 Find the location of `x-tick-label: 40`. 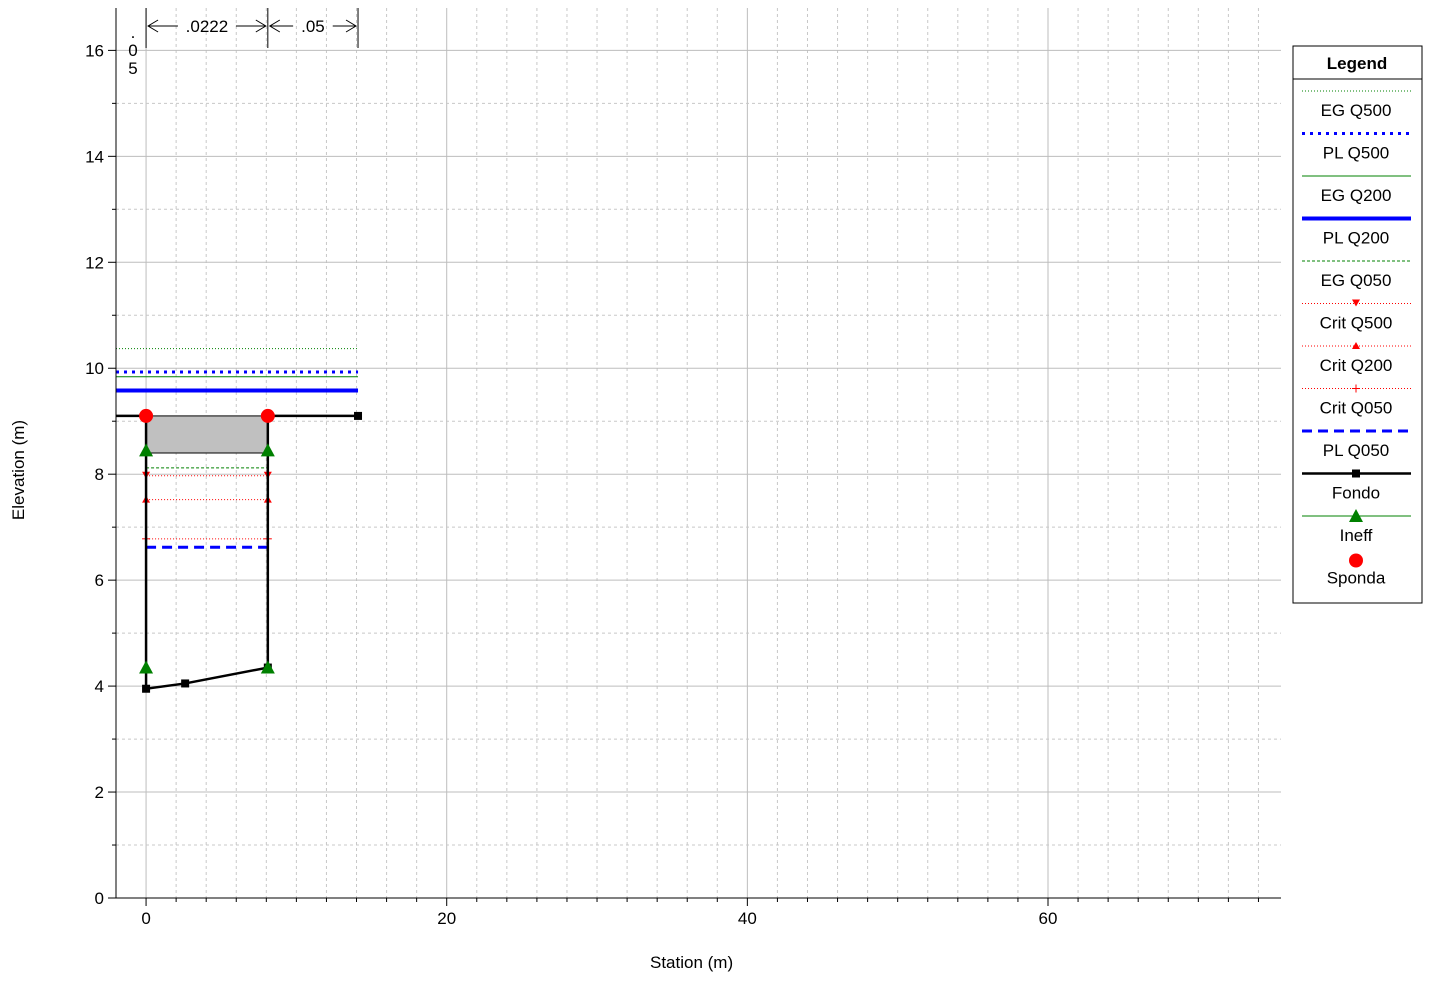

x-tick-label: 40 is located at coordinates (747, 918).